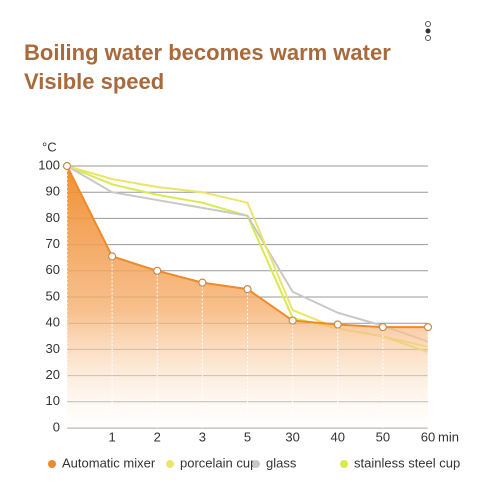  I want to click on y-tick-label: 40, so click(53, 322).